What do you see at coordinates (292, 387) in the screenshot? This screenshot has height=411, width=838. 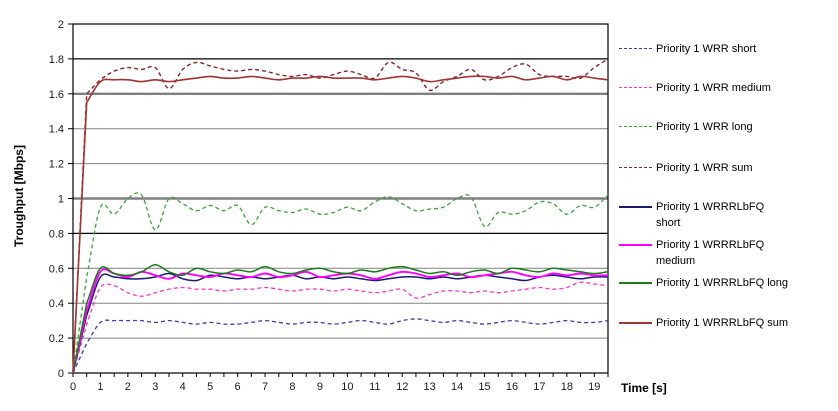 I see `x-tick-label: 8` at bounding box center [292, 387].